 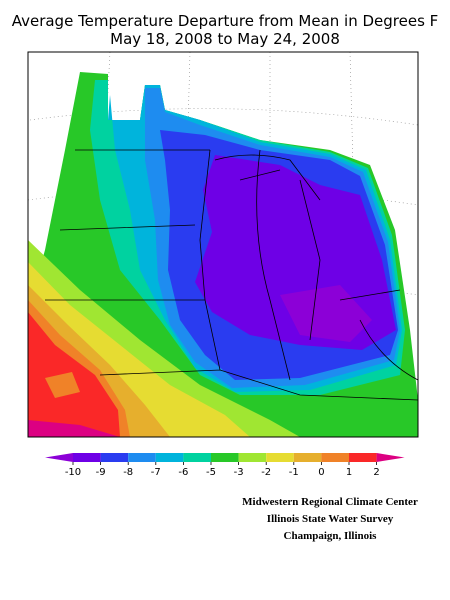 I want to click on legend-tick-label: 2, so click(x=376, y=472).